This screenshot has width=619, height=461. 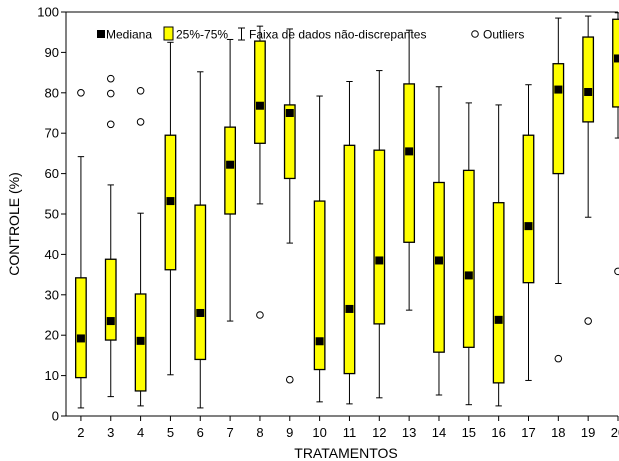 What do you see at coordinates (202, 35) in the screenshot?
I see `legend-box-label: 25%-75%` at bounding box center [202, 35].